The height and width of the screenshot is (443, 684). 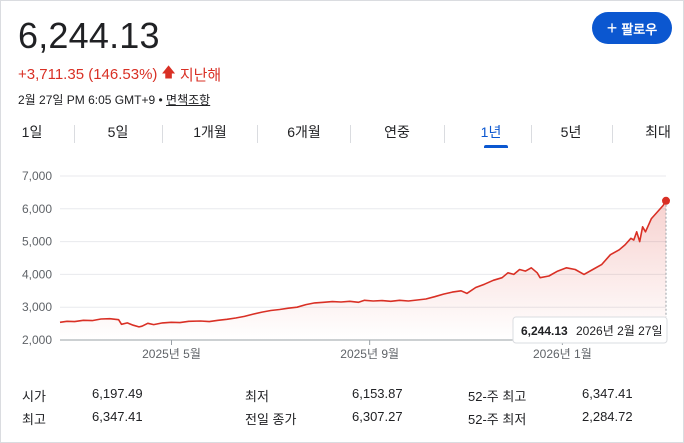 I want to click on y-tick-label: 2,000, so click(x=37, y=340).